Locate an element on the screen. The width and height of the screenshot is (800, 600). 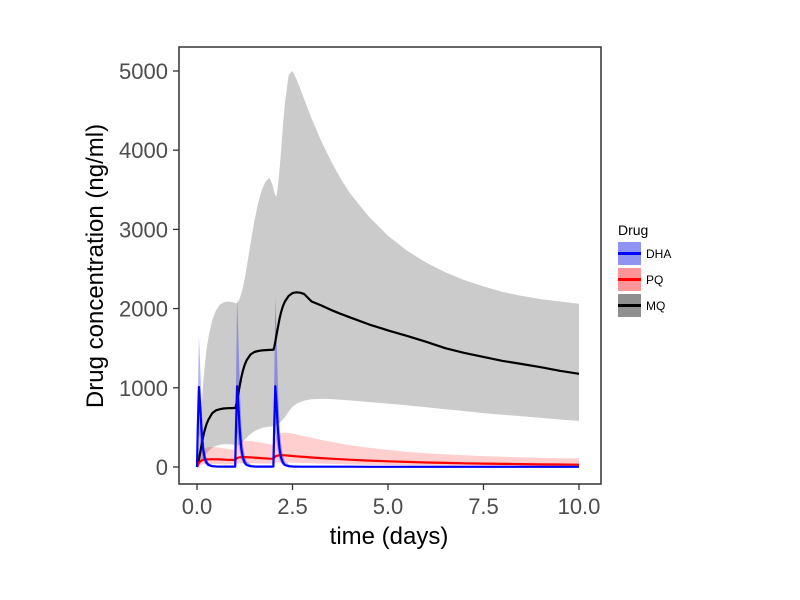
ribbon-pq is located at coordinates (388, 449).